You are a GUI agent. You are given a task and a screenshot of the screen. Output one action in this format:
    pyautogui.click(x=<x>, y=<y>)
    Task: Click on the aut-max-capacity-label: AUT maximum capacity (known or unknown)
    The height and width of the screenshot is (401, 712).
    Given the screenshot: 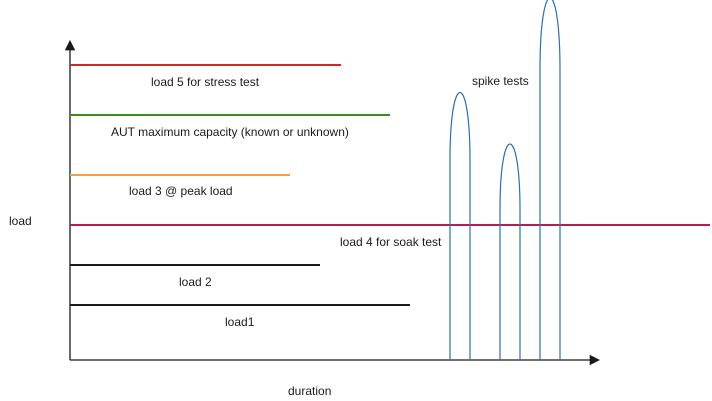 What is the action you would take?
    pyautogui.click(x=230, y=132)
    